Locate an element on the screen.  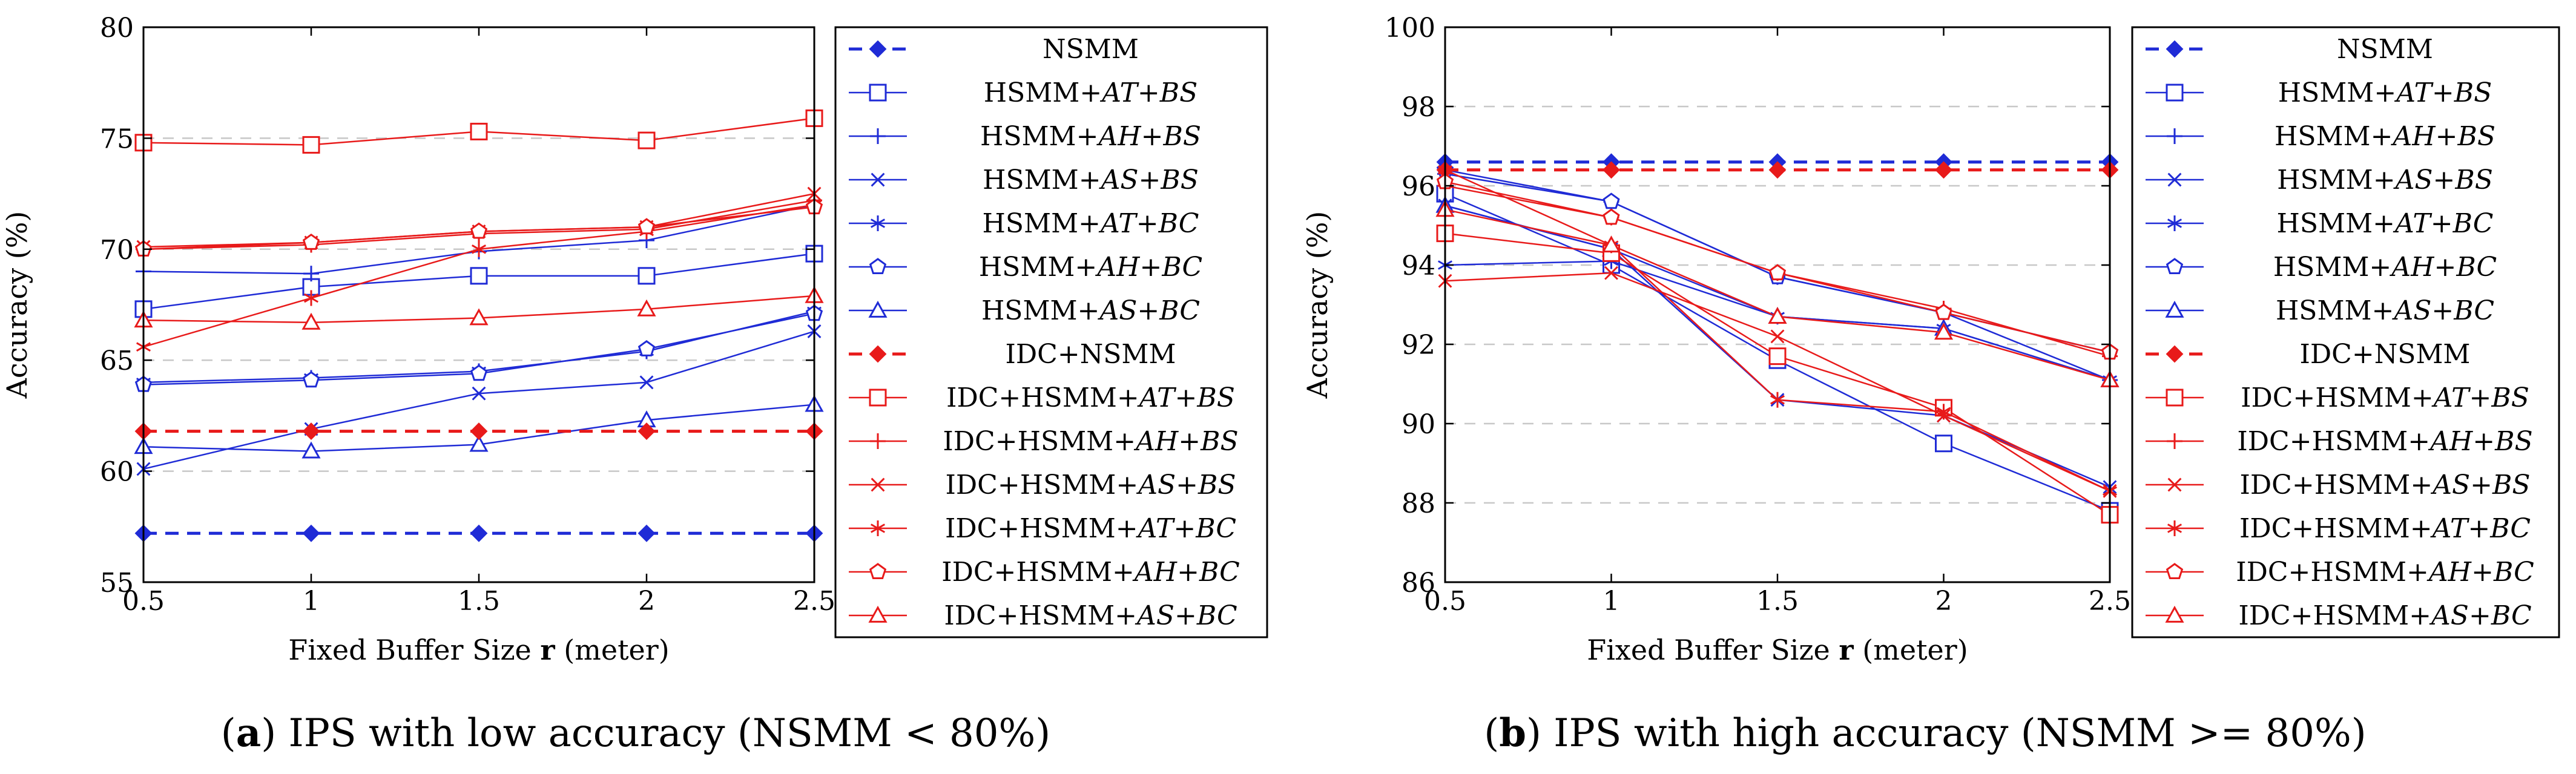
panel-a-legend-label: IDC+HSMM+AH+BC is located at coordinates (1090, 572).